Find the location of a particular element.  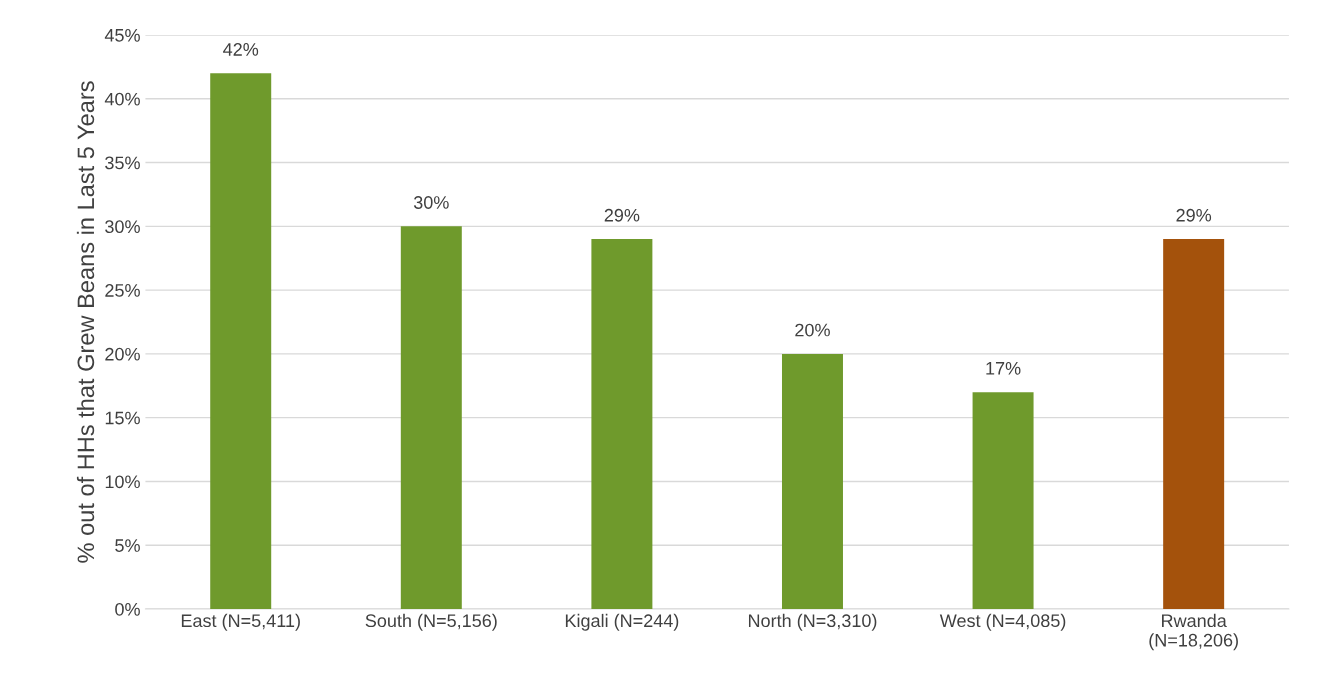

x-tick-label: North (N=3,310) is located at coordinates (812, 622).